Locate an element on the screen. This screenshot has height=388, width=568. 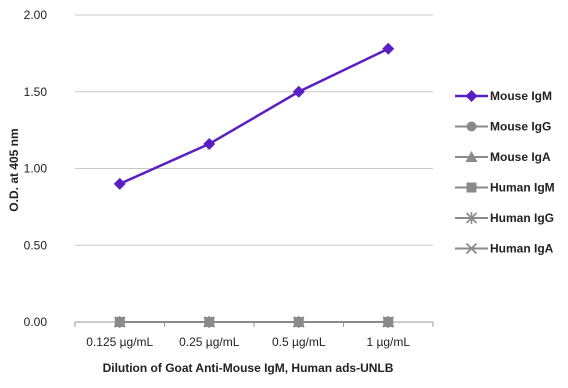
y-tick-label: 1.50 is located at coordinates (36, 92).